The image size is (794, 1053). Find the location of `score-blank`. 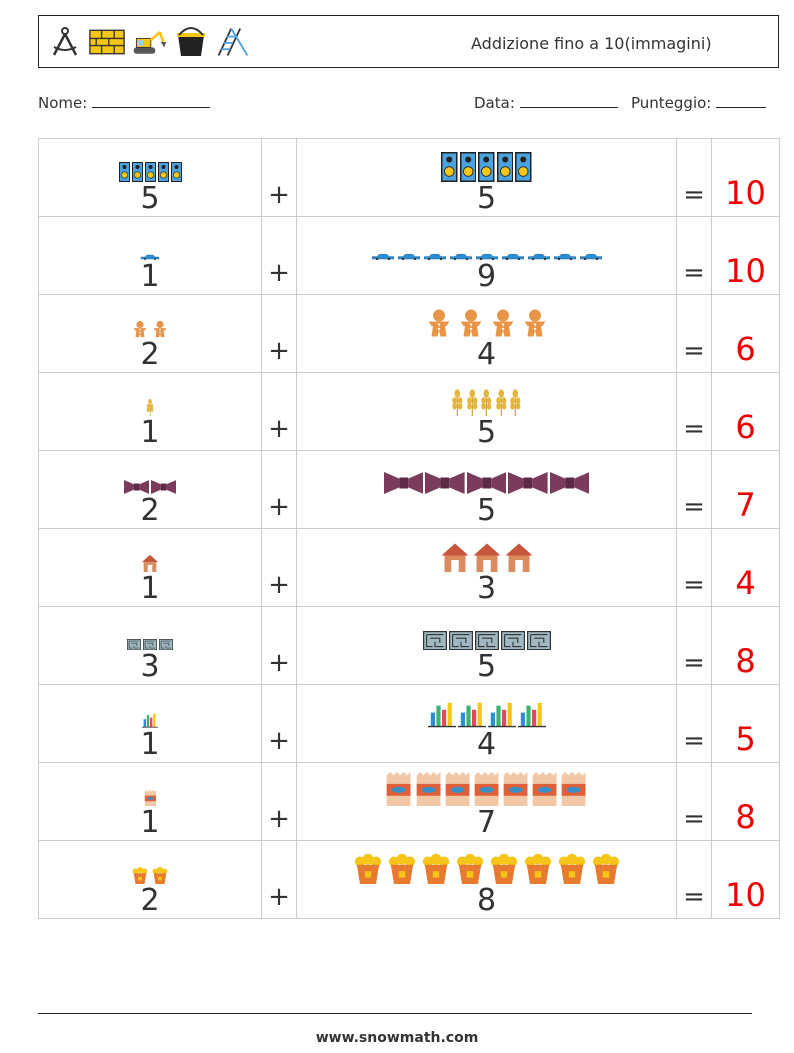

score-blank is located at coordinates (741, 101).